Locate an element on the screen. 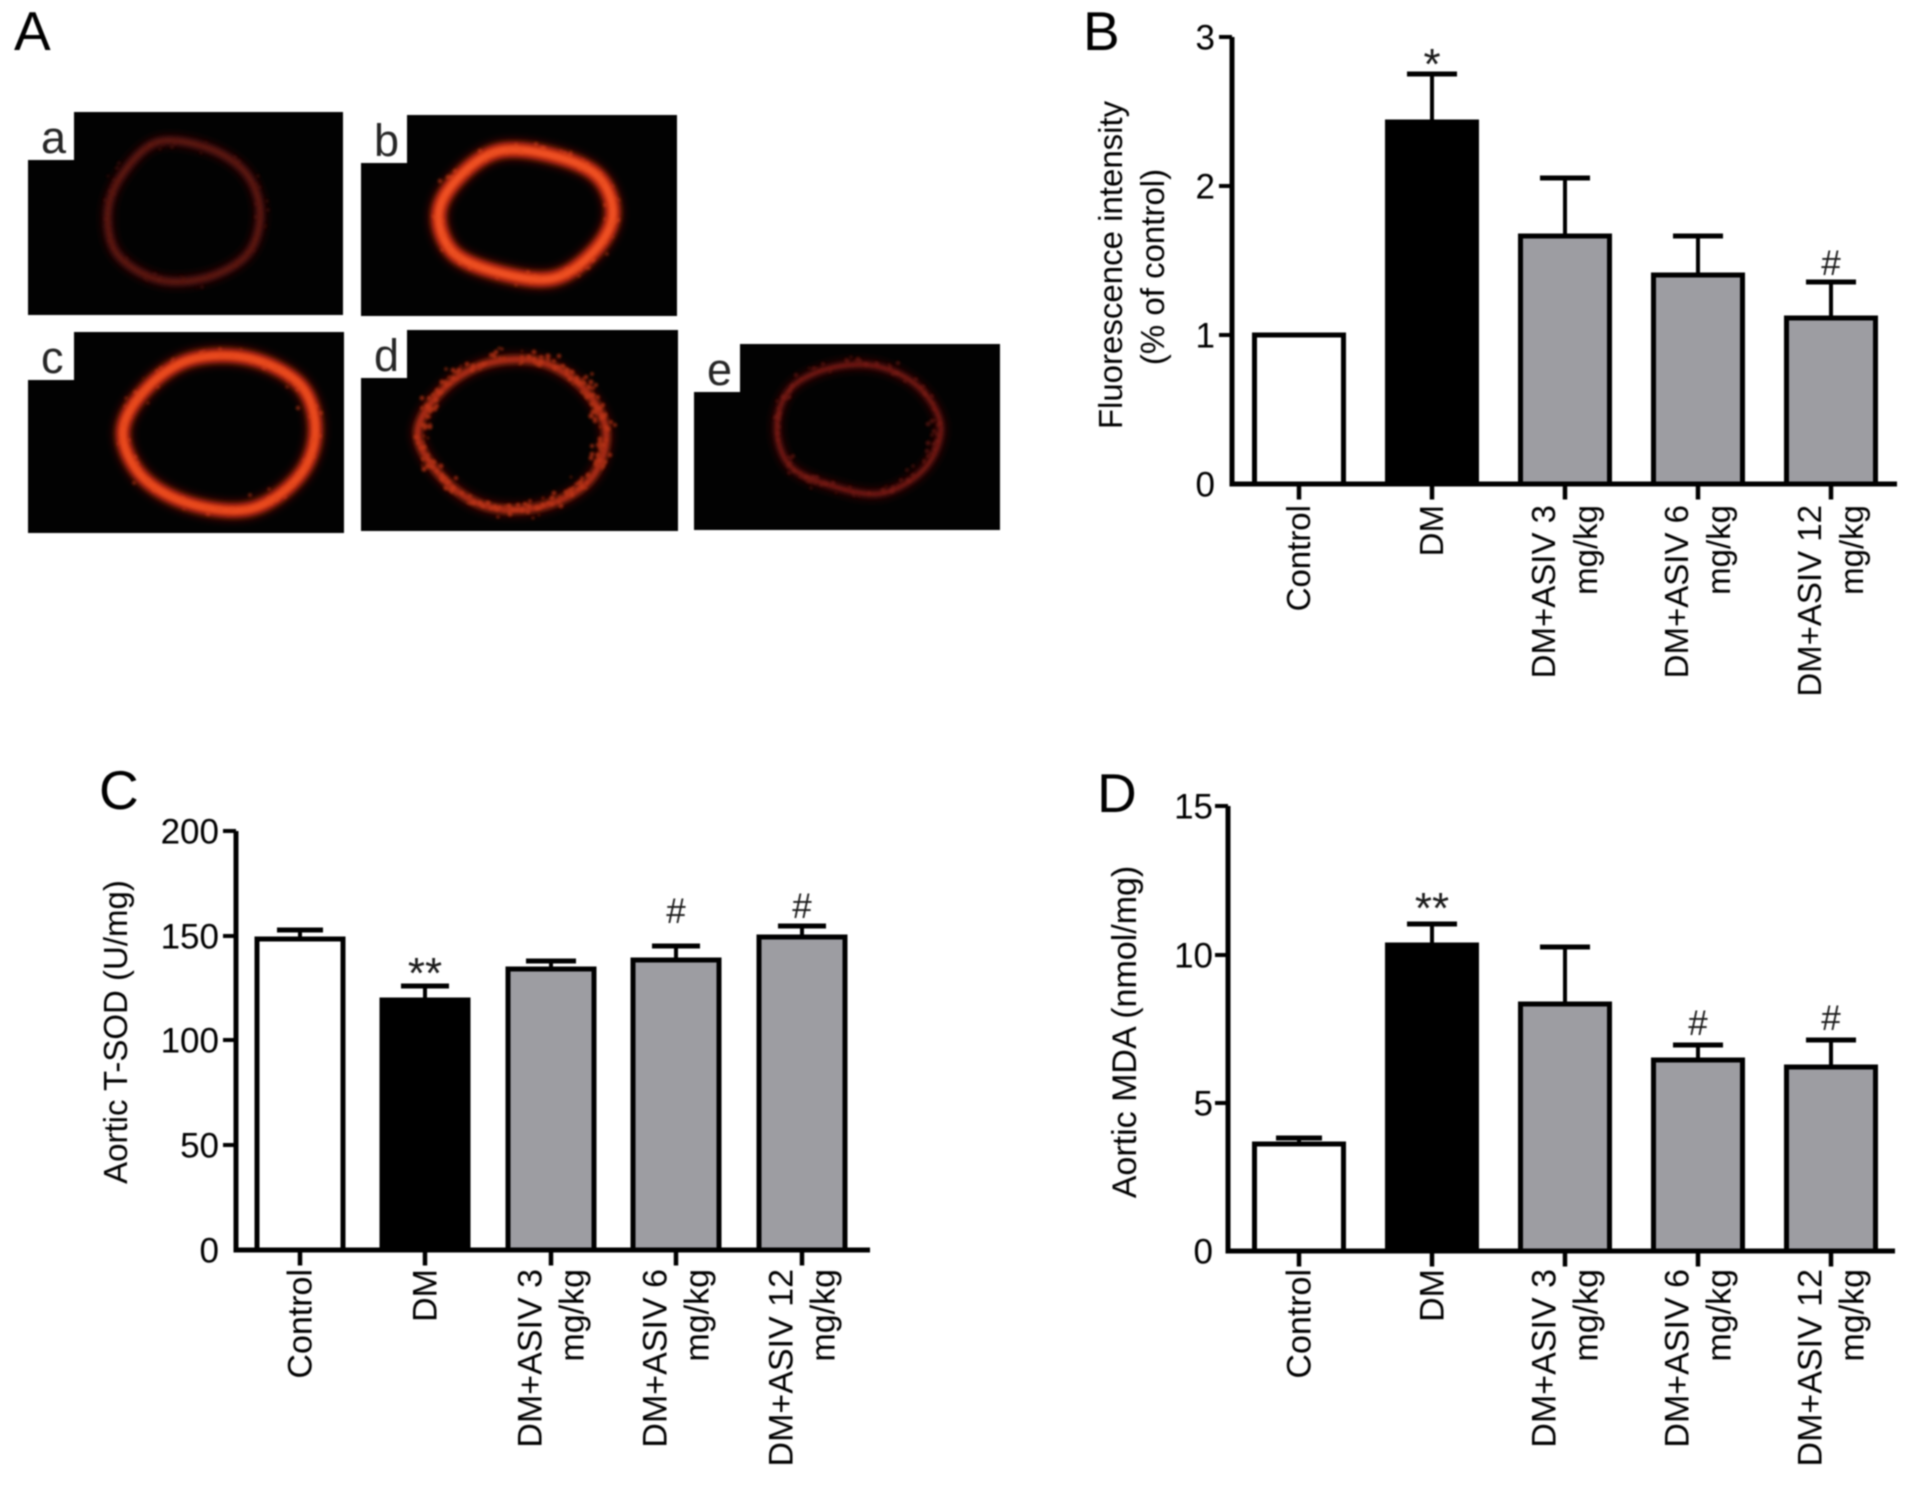 Image resolution: width=1913 pixels, height=1486 pixels. svg-text: 200 is located at coordinates (190, 832).